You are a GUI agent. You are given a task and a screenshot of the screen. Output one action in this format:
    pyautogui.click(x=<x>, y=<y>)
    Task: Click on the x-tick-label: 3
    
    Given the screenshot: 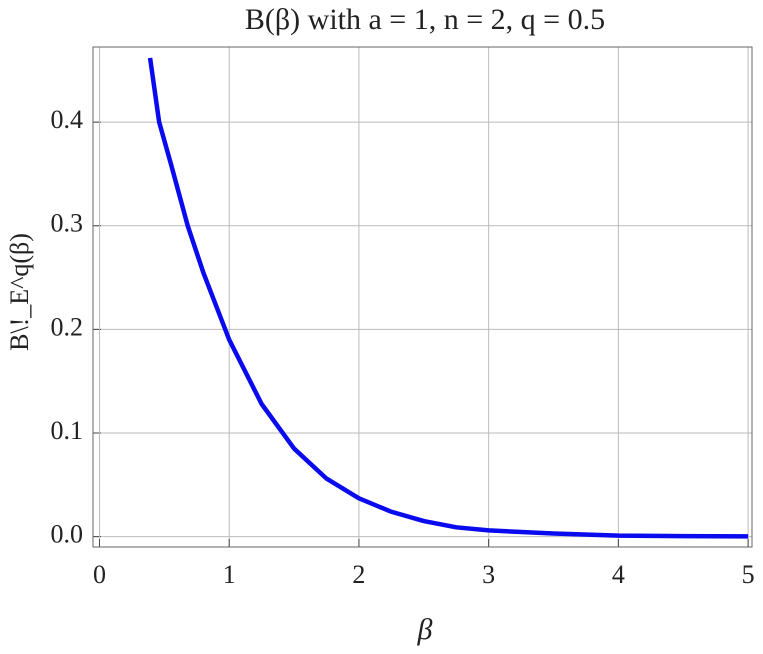 What is the action you would take?
    pyautogui.click(x=488, y=574)
    